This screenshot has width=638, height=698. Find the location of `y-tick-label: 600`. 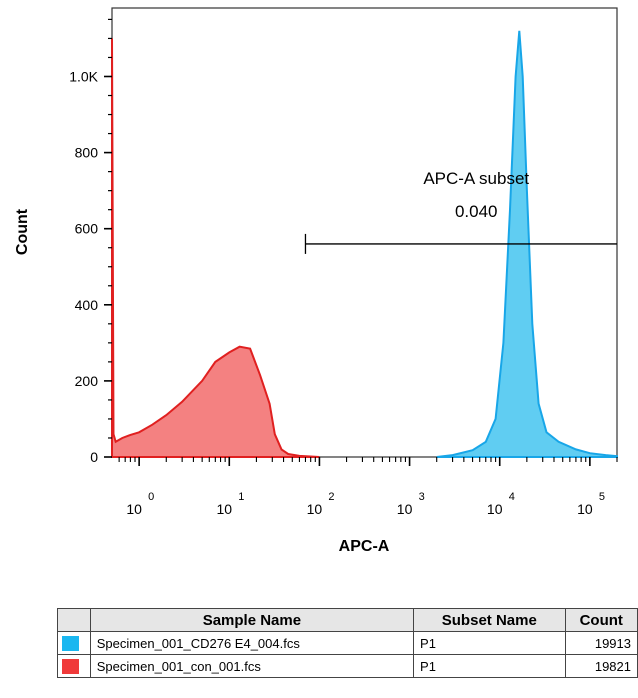

y-tick-label: 600 is located at coordinates (87, 229).